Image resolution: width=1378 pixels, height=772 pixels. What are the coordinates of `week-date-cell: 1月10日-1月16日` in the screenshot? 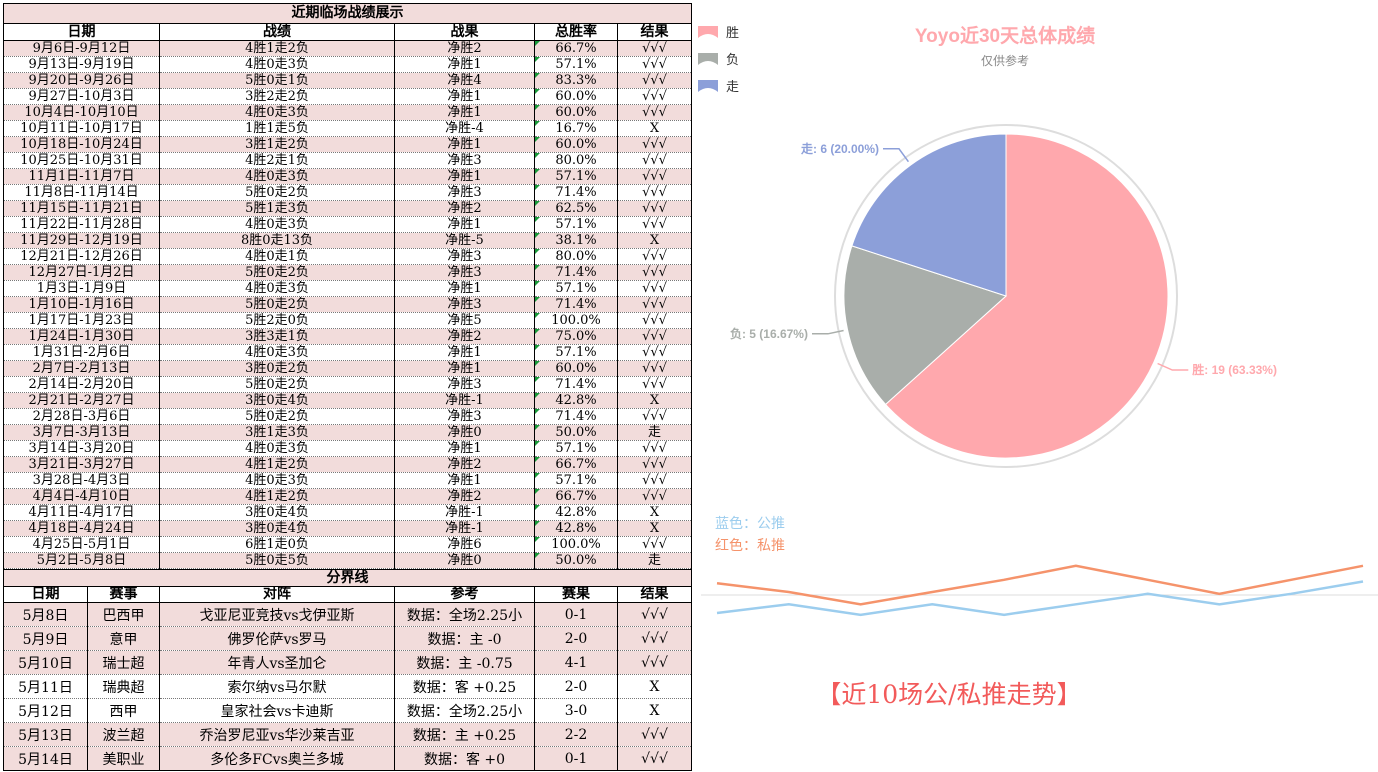 It's located at (81, 304).